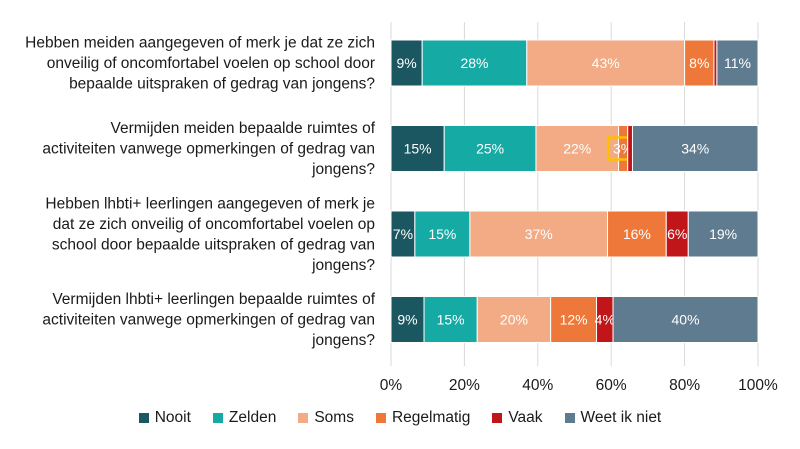  Describe the element at coordinates (464, 385) in the screenshot. I see `x-tick-label: 20%` at that location.